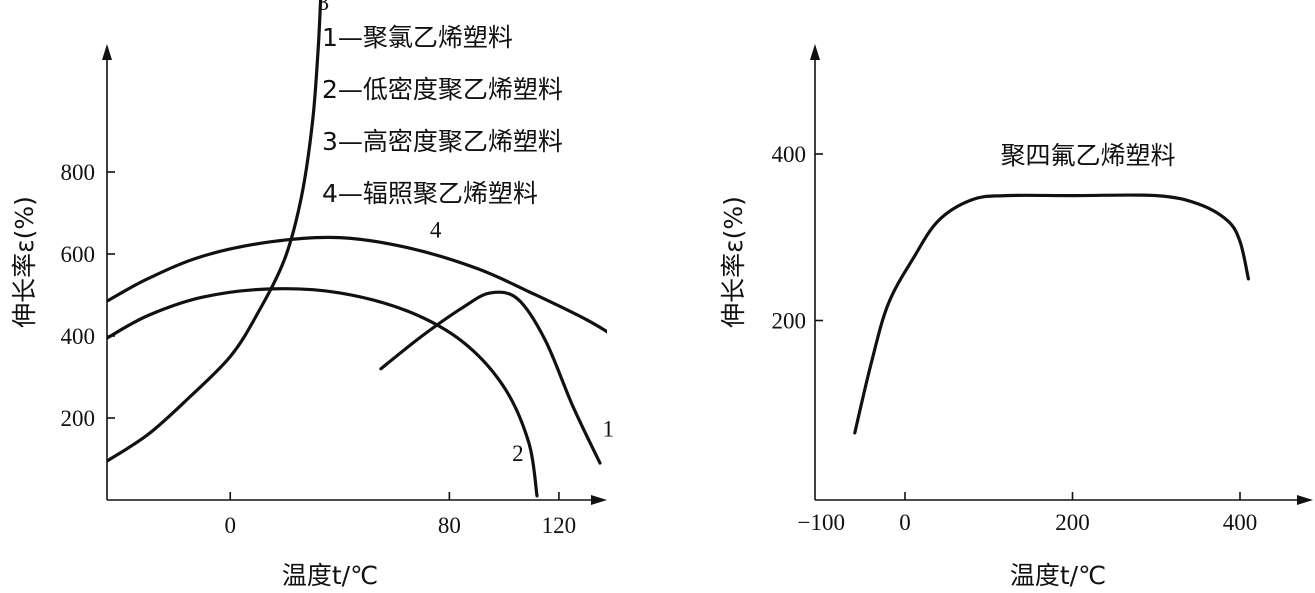 This screenshot has height=593, width=1315. What do you see at coordinates (518, 453) in the screenshot?
I see `curve-label-2: 2` at bounding box center [518, 453].